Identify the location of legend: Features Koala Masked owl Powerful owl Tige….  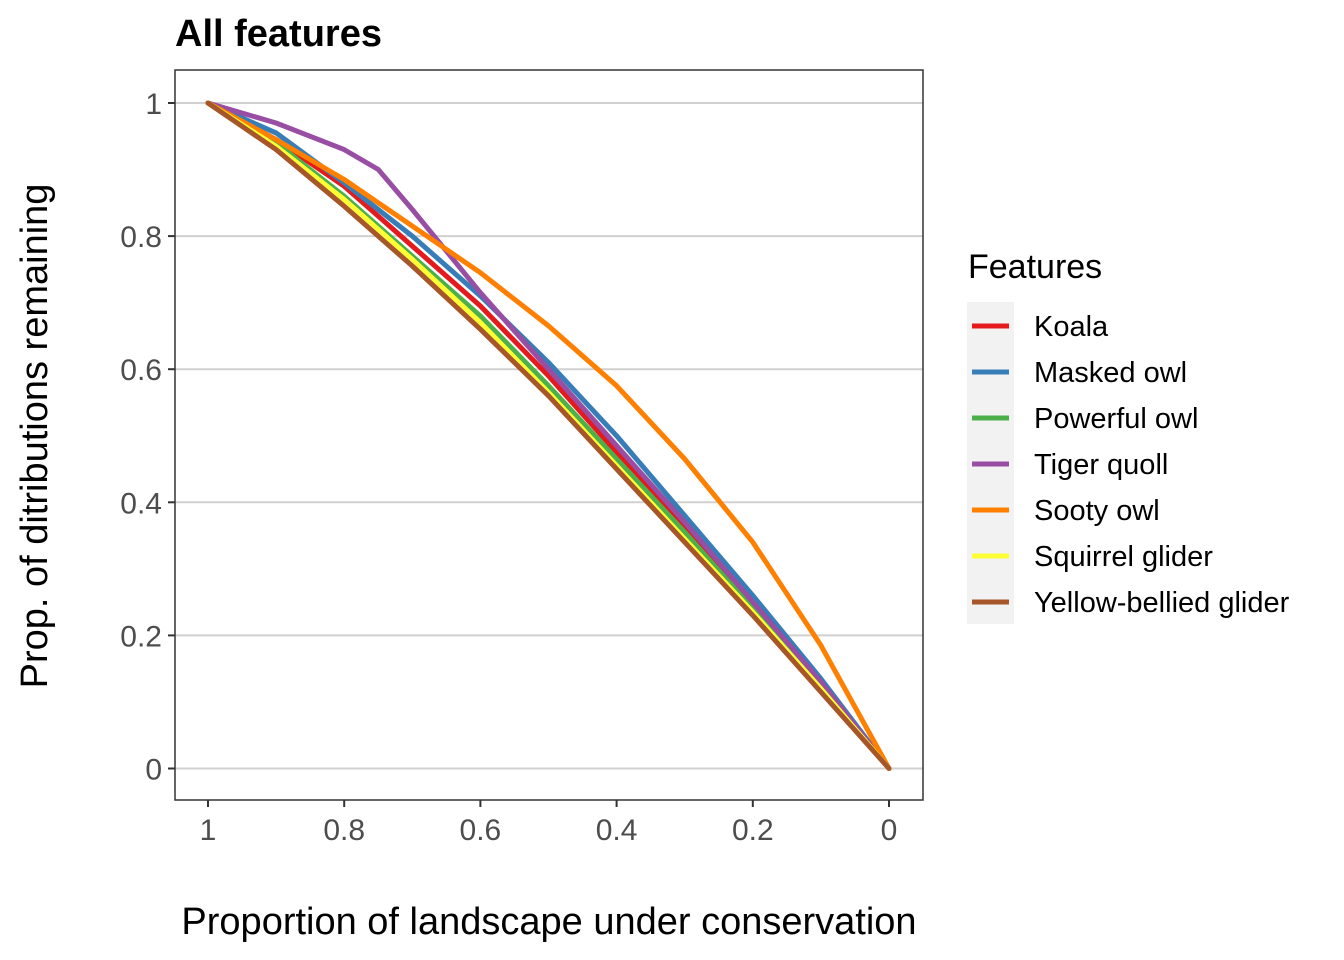
(1128, 436).